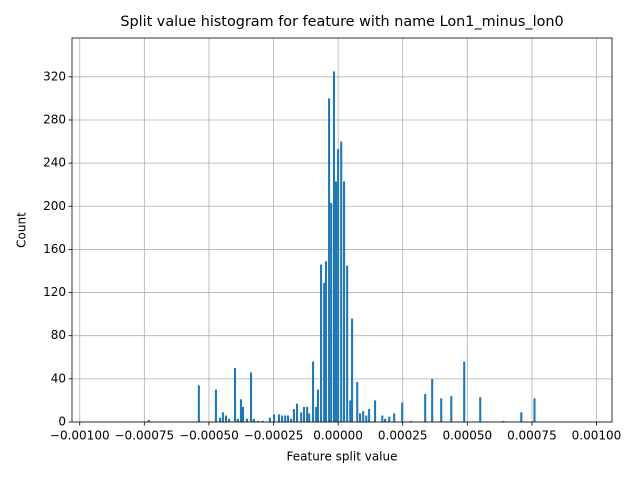 This screenshot has height=480, width=640. I want to click on y-tick-label: 160, so click(54, 249).